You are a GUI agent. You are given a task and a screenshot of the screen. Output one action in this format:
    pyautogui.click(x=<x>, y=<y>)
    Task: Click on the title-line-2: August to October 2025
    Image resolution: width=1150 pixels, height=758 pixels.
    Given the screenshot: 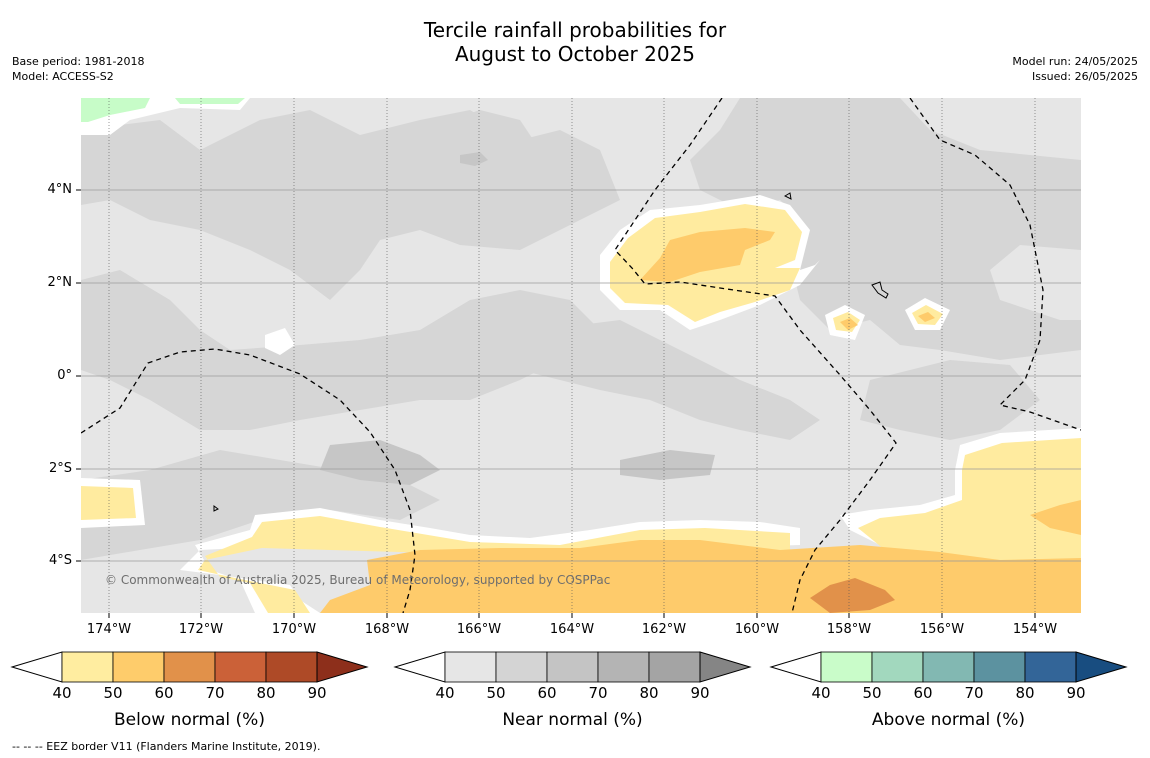 What is the action you would take?
    pyautogui.click(x=575, y=54)
    